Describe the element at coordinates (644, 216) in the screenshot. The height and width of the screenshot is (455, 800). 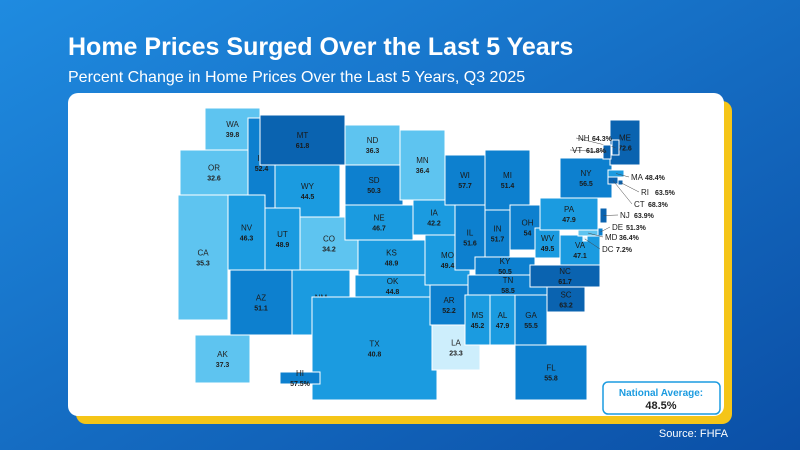
I see `state-value: 63.9%` at that location.